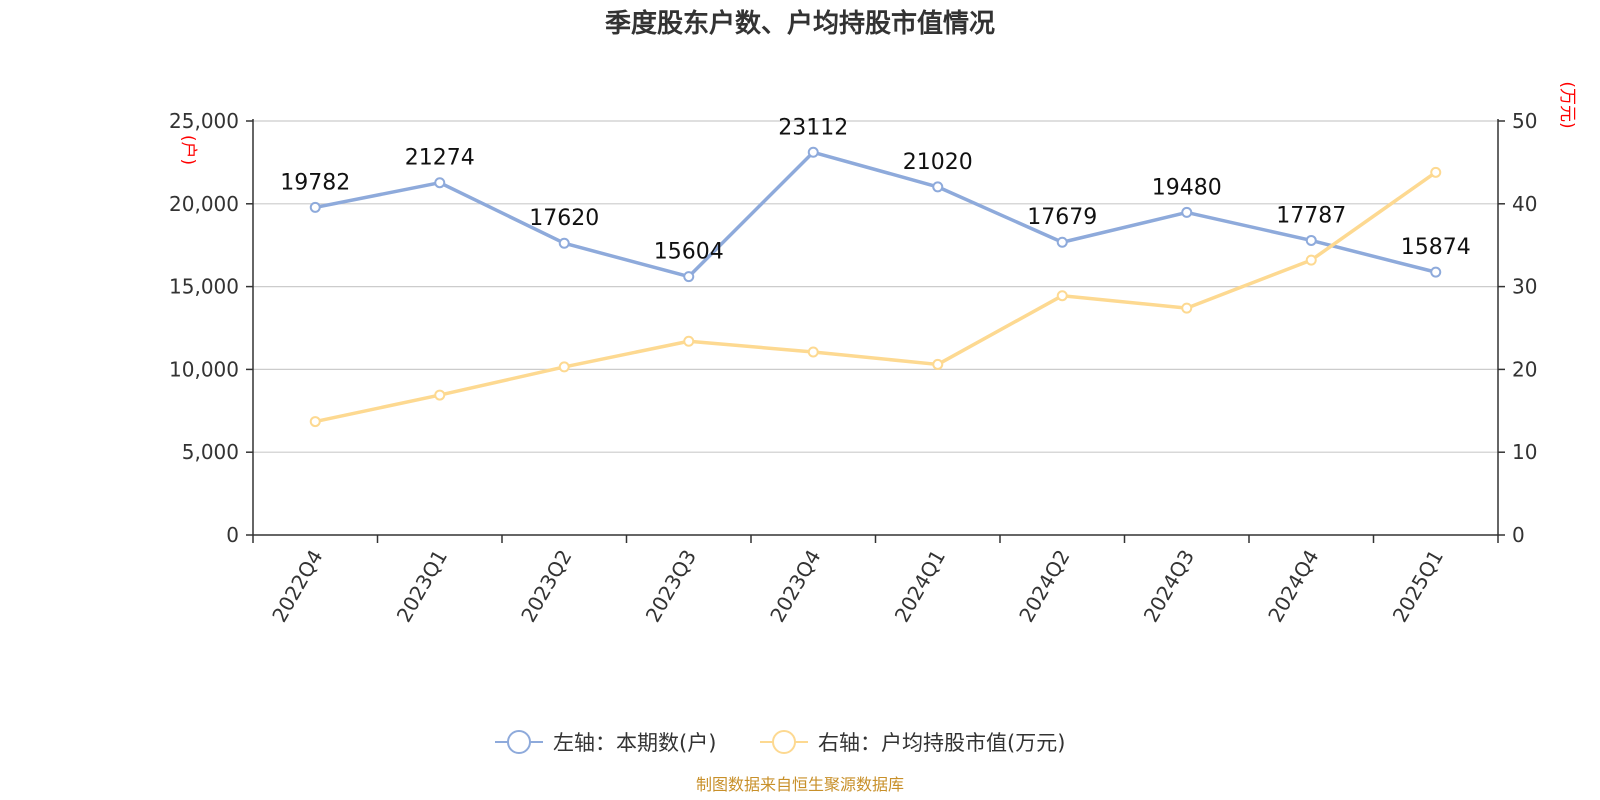  I want to click on right-tick-label: 0, so click(1518, 535).